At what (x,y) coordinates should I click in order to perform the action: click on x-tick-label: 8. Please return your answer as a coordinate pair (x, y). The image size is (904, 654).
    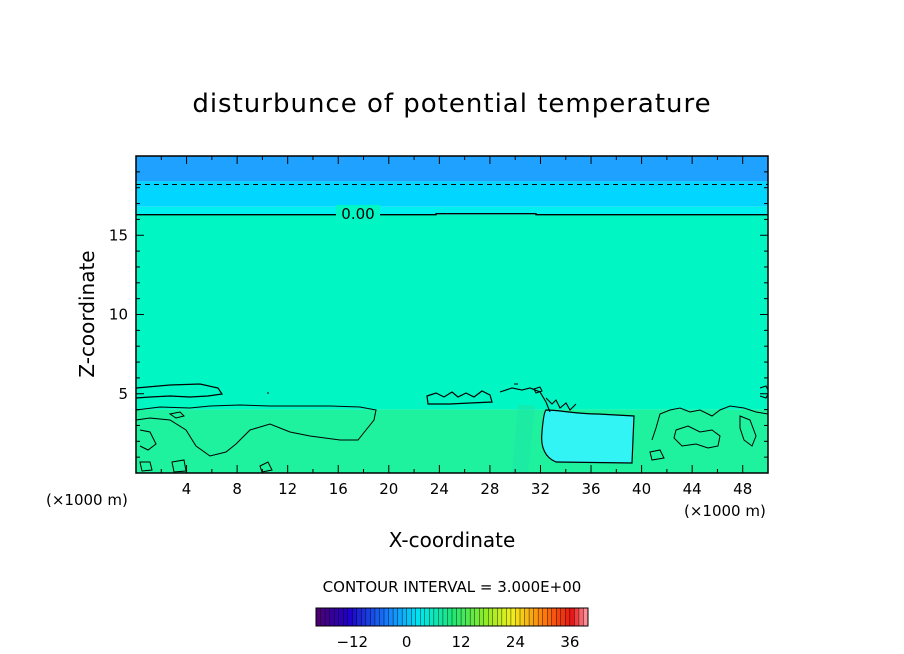
    Looking at the image, I should click on (237, 489).